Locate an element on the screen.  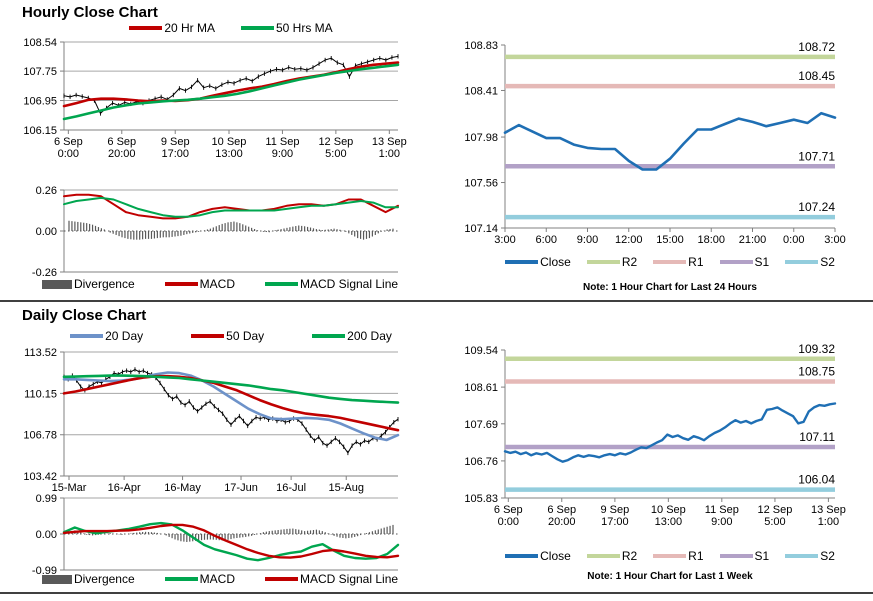
daily-levels-note: Note: 1 Hour Chart for Last 1 Week is located at coordinates (670, 576).